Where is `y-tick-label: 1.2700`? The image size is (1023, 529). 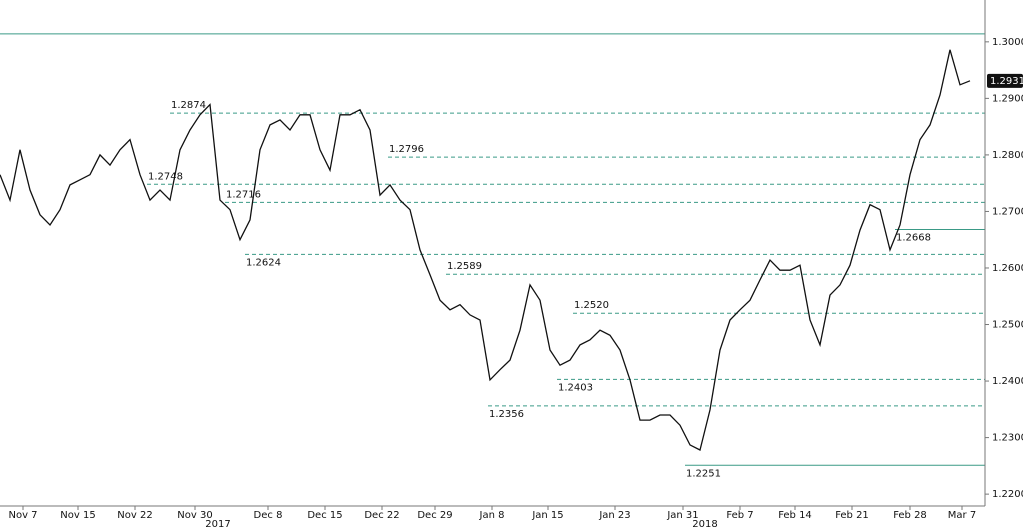 y-tick-label: 1.2700 is located at coordinates (1007, 211).